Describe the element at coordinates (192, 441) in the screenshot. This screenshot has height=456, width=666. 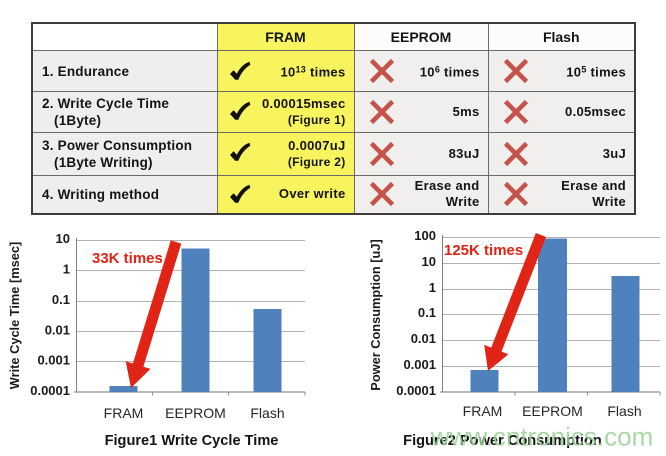
I see `svg-text: Figure1 Write Cycle Time` at that location.